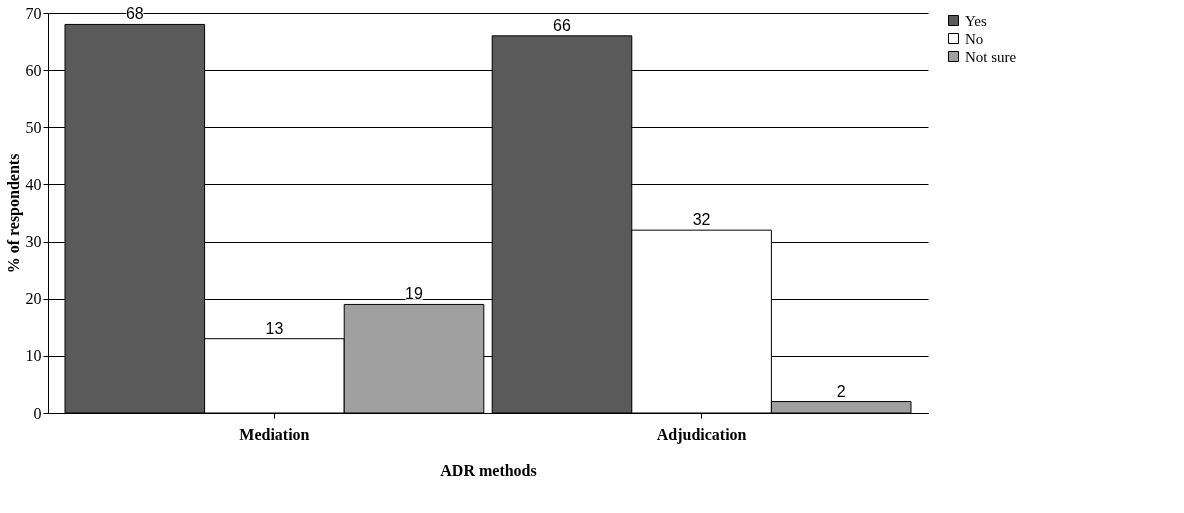  What do you see at coordinates (33, 299) in the screenshot?
I see `y-tick-label: 20` at bounding box center [33, 299].